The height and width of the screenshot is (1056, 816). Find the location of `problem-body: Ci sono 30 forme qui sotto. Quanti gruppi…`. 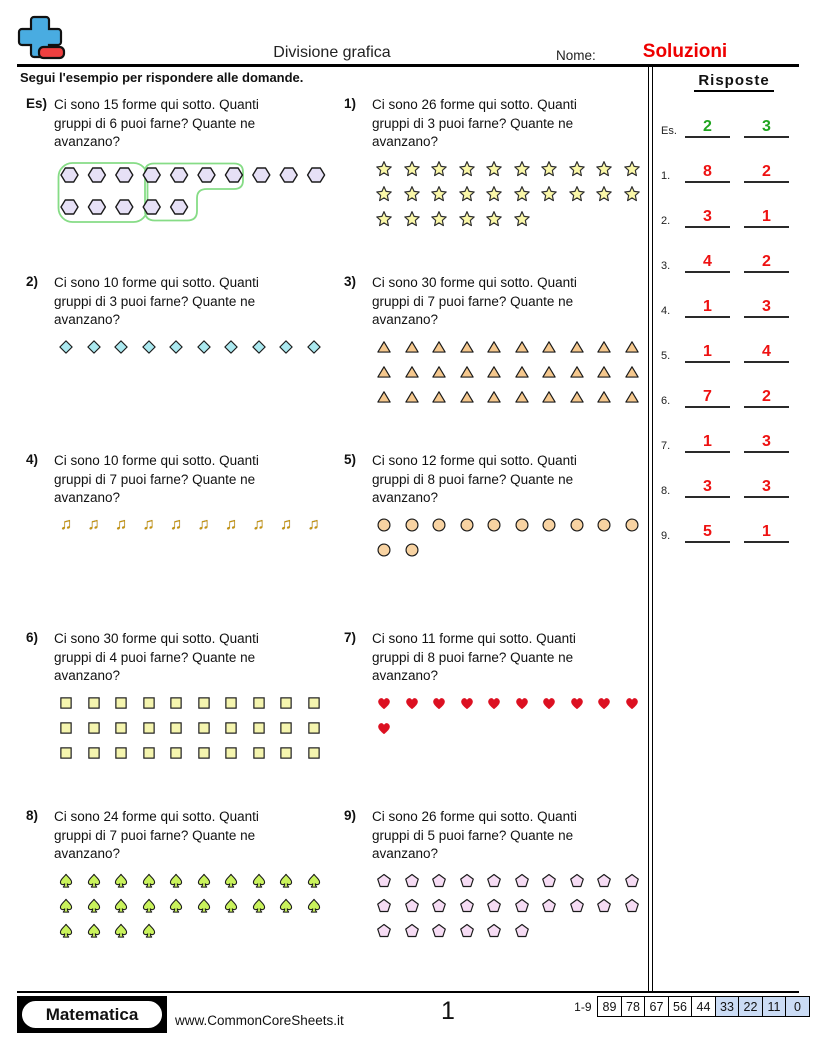

problem-body: Ci sono 30 forme qui sotto. Quanti gruppi… is located at coordinates (198, 699).